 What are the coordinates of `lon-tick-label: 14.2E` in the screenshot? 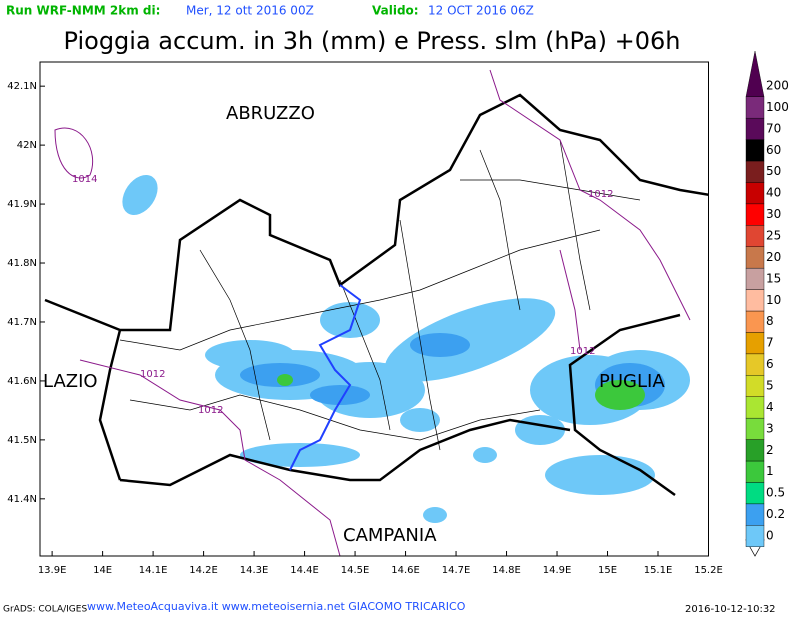 It's located at (203, 570).